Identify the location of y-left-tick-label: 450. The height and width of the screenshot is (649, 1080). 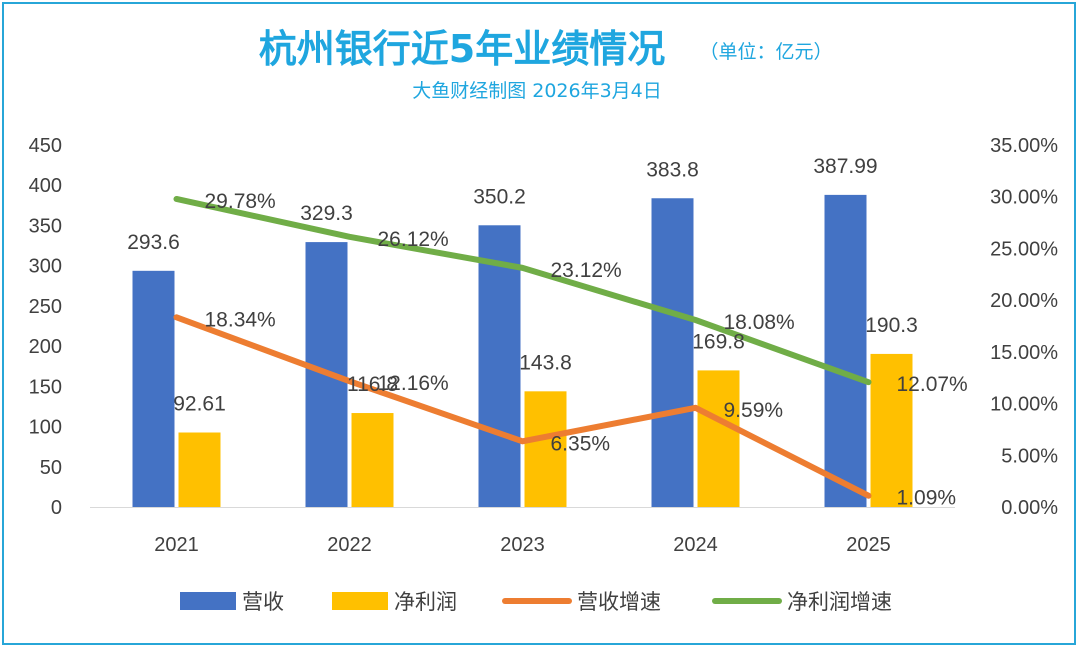
(45, 146).